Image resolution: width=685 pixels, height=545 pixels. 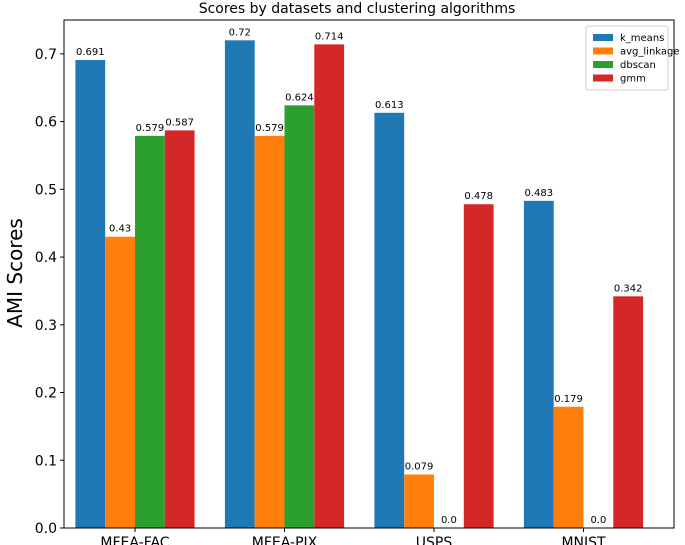 What do you see at coordinates (642, 38) in the screenshot?
I see `legend-label-k_means: k_means` at bounding box center [642, 38].